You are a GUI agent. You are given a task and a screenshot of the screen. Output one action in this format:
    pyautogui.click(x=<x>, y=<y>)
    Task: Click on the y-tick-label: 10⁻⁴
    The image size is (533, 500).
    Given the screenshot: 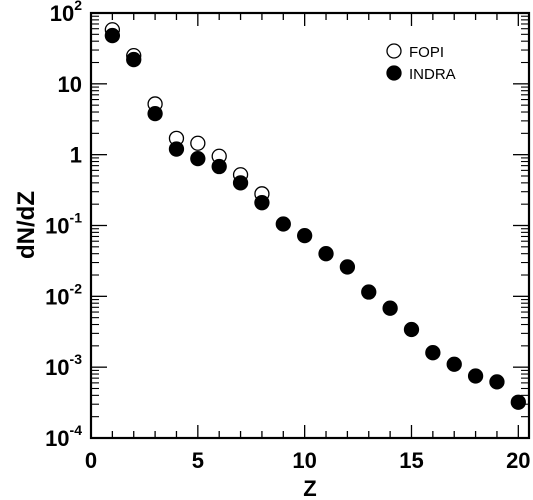 What is the action you would take?
    pyautogui.click(x=63, y=436)
    